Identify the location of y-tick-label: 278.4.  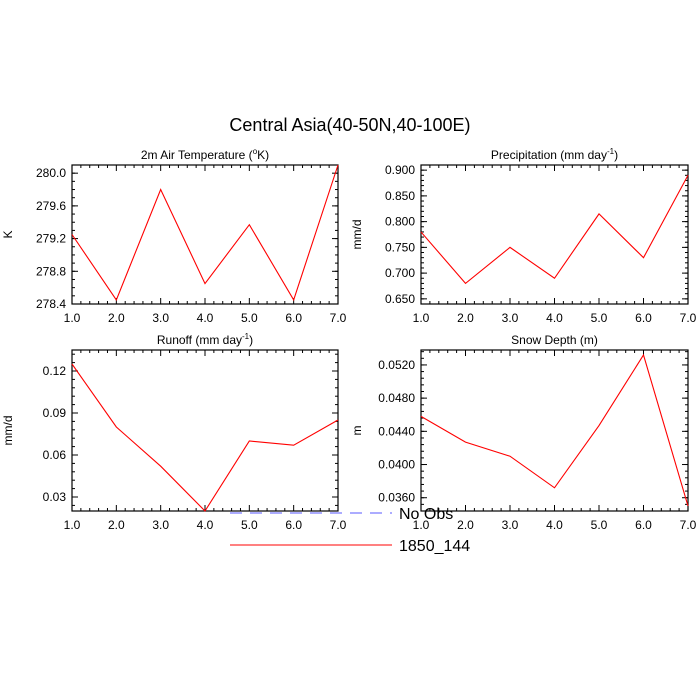
(51, 304).